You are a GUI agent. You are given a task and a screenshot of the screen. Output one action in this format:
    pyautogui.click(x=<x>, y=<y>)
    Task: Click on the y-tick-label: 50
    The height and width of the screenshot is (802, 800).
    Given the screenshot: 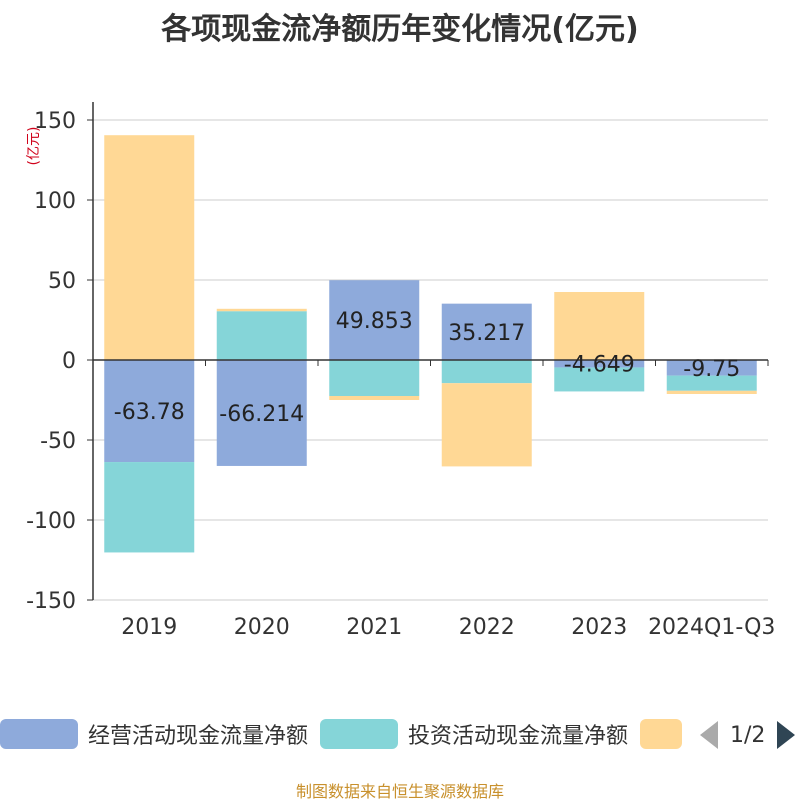 What is the action you would take?
    pyautogui.click(x=62, y=281)
    